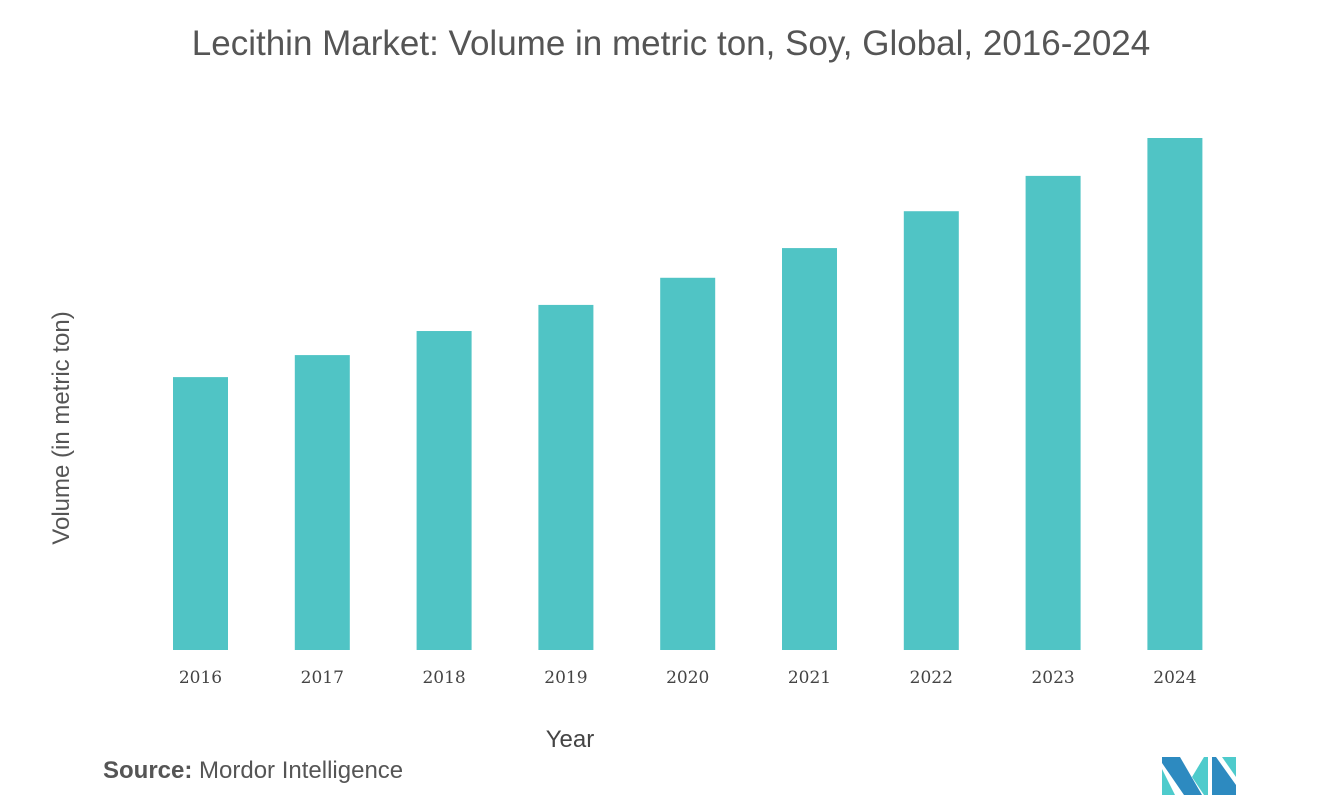 This screenshot has width=1342, height=807. What do you see at coordinates (688, 463) in the screenshot?
I see `bar-2020` at bounding box center [688, 463].